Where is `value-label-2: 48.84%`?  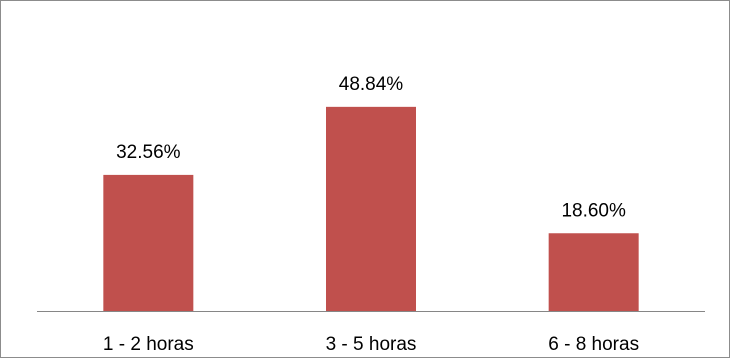
value-label-2: 48.84% is located at coordinates (371, 84).